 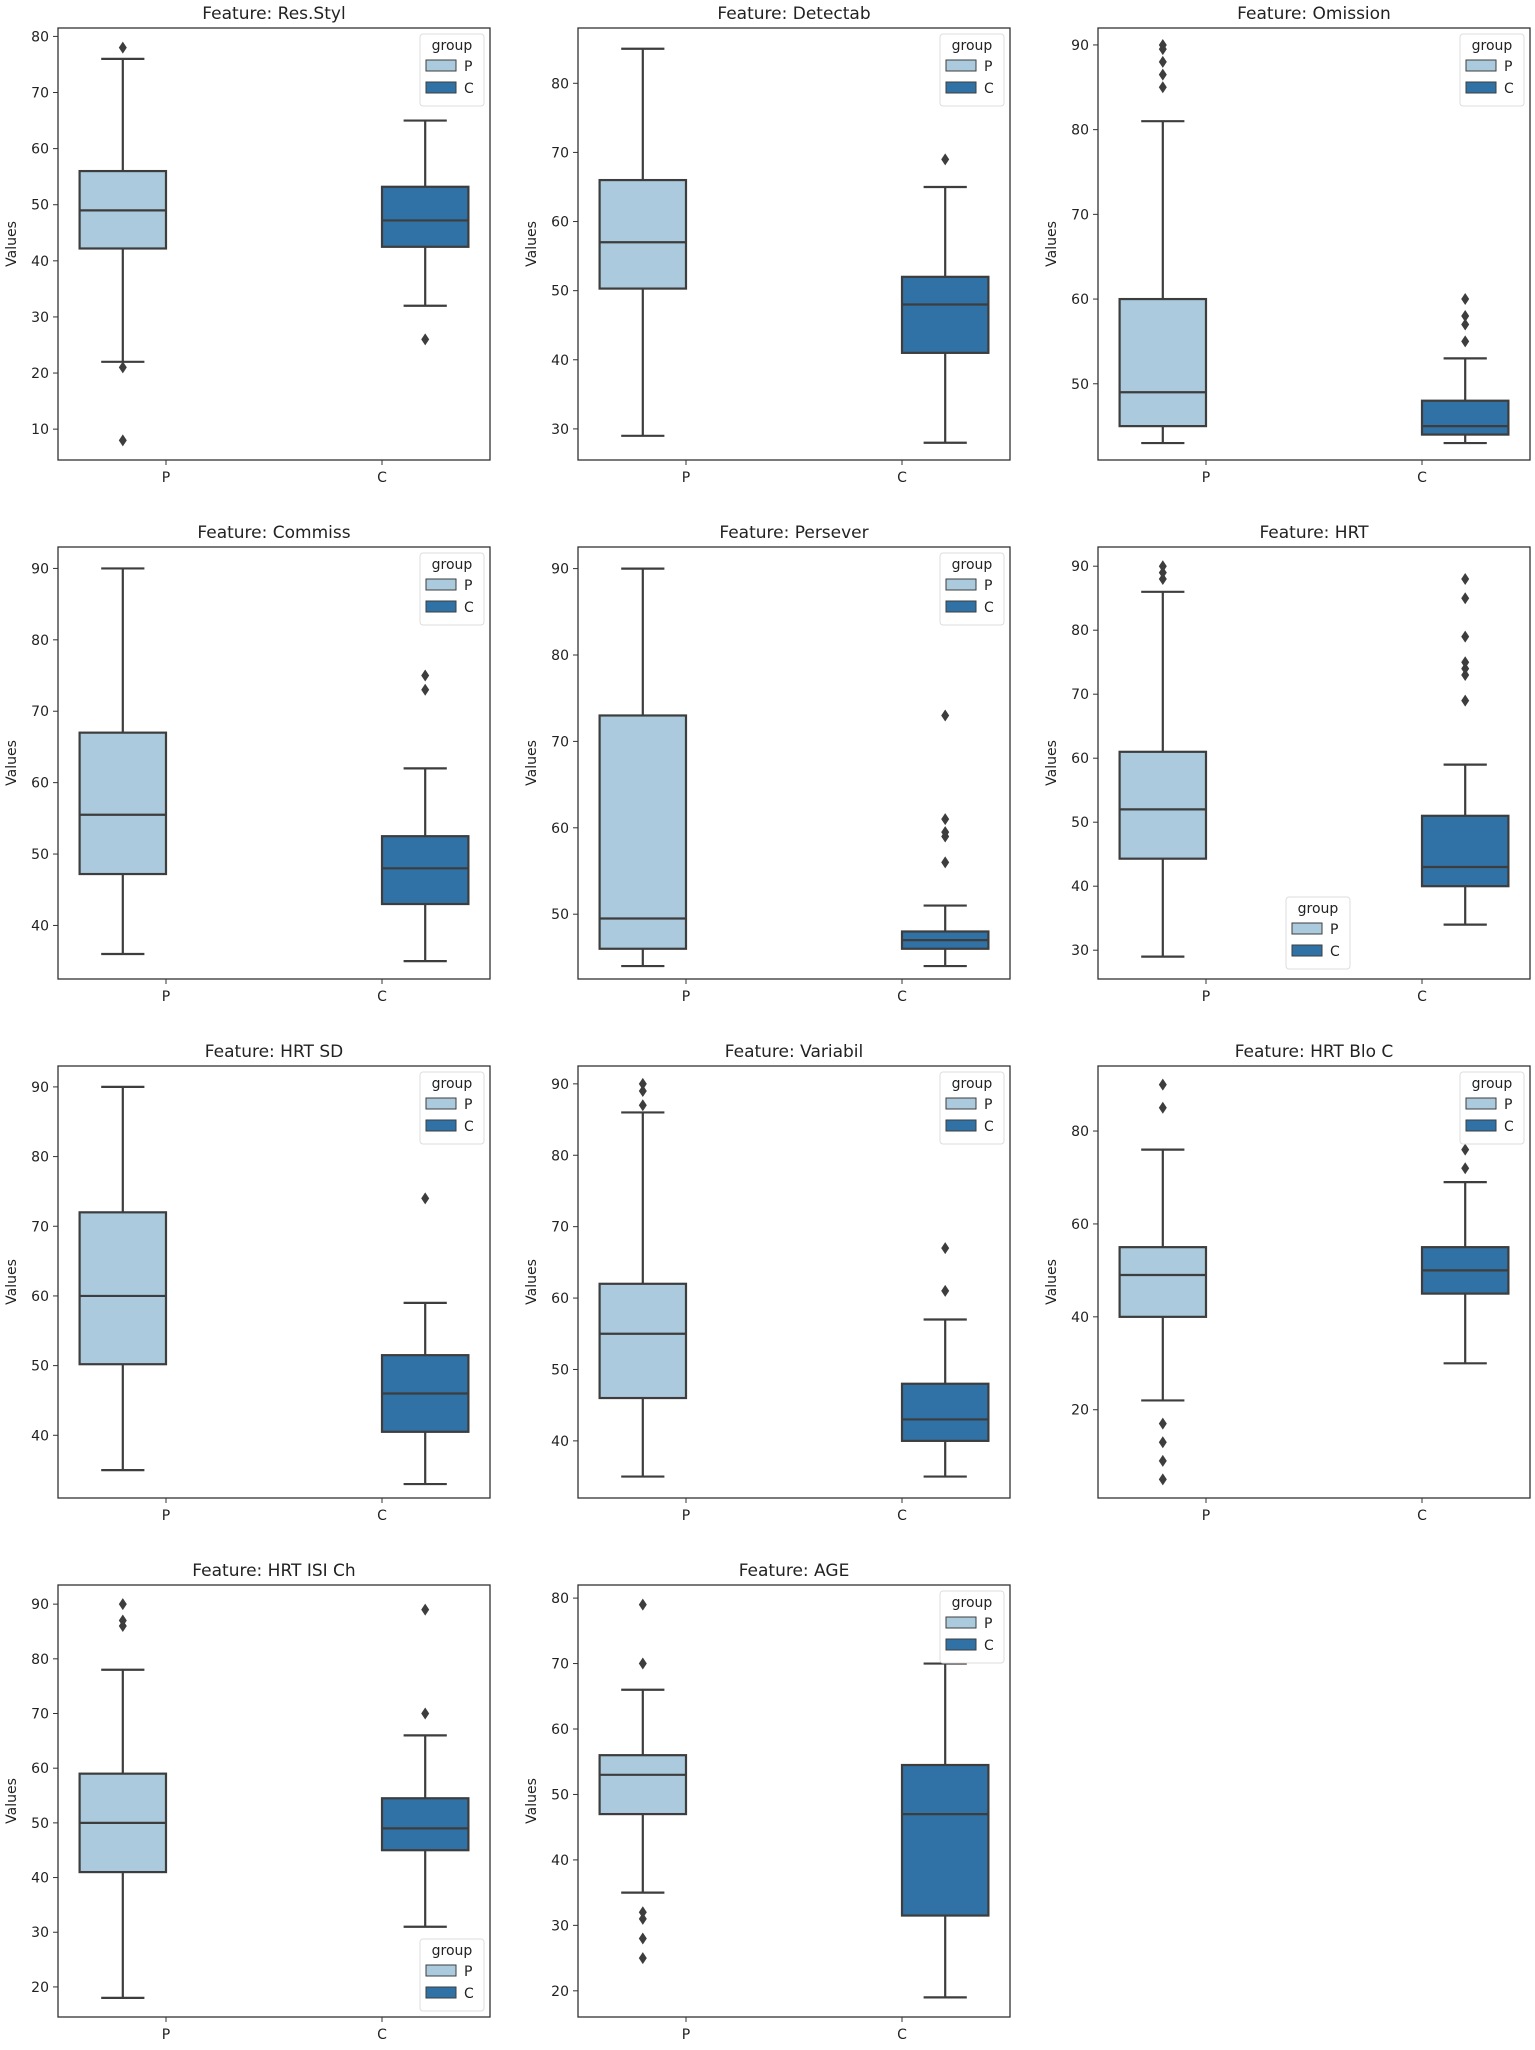 What do you see at coordinates (40, 374) in the screenshot?
I see `y-tick-label: 20` at bounding box center [40, 374].